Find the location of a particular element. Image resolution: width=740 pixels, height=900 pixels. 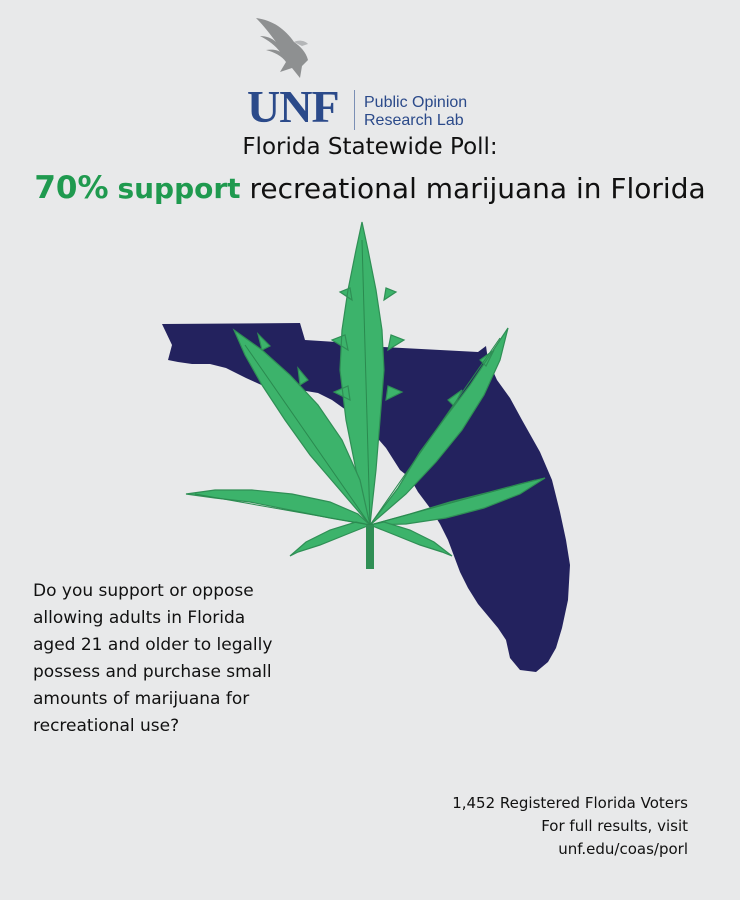

sample-size: 1,452 Registered Florida Voters is located at coordinates (570, 803).